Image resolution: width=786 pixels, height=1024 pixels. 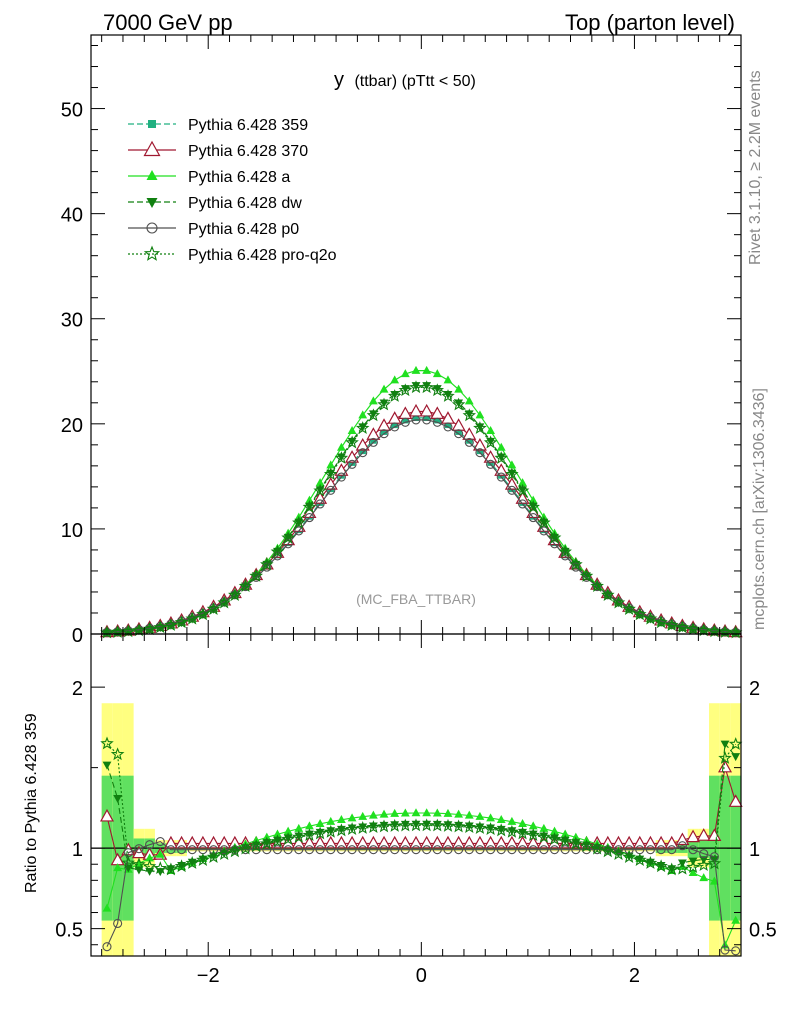 What do you see at coordinates (218, 150) in the screenshot?
I see `legend-item-p370: Pythia 6.428 370` at bounding box center [218, 150].